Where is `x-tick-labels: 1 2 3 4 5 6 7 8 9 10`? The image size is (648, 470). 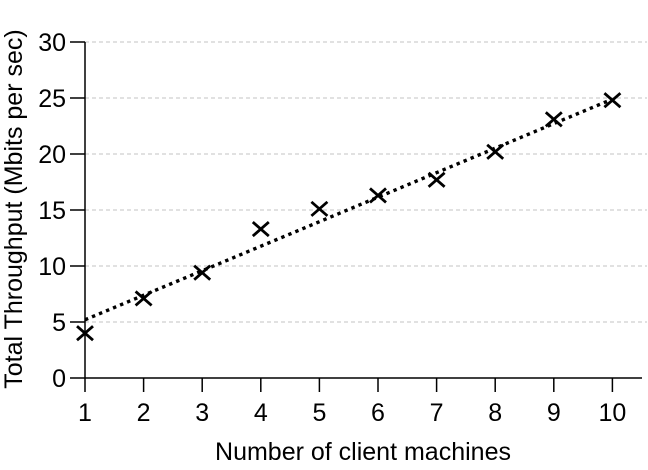
x-tick-labels: 1 2 3 4 5 6 7 8 9 10 is located at coordinates (352, 413).